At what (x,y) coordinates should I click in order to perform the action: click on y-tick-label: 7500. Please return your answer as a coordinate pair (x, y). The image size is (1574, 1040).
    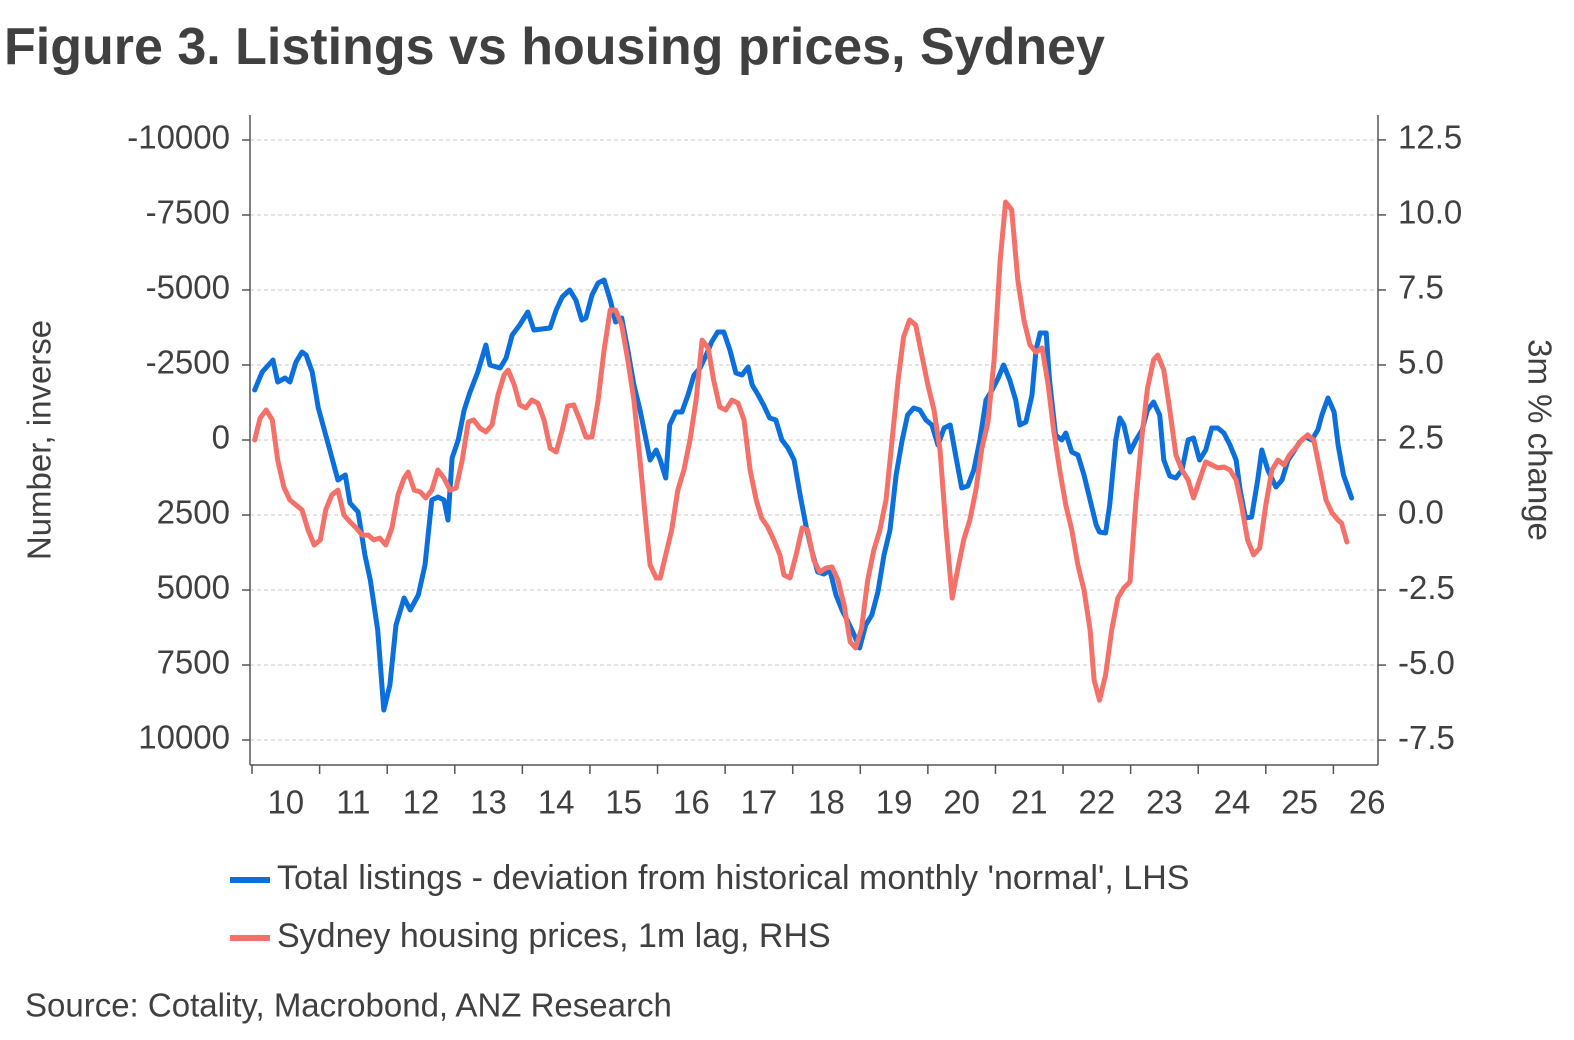
    Looking at the image, I should click on (193, 662).